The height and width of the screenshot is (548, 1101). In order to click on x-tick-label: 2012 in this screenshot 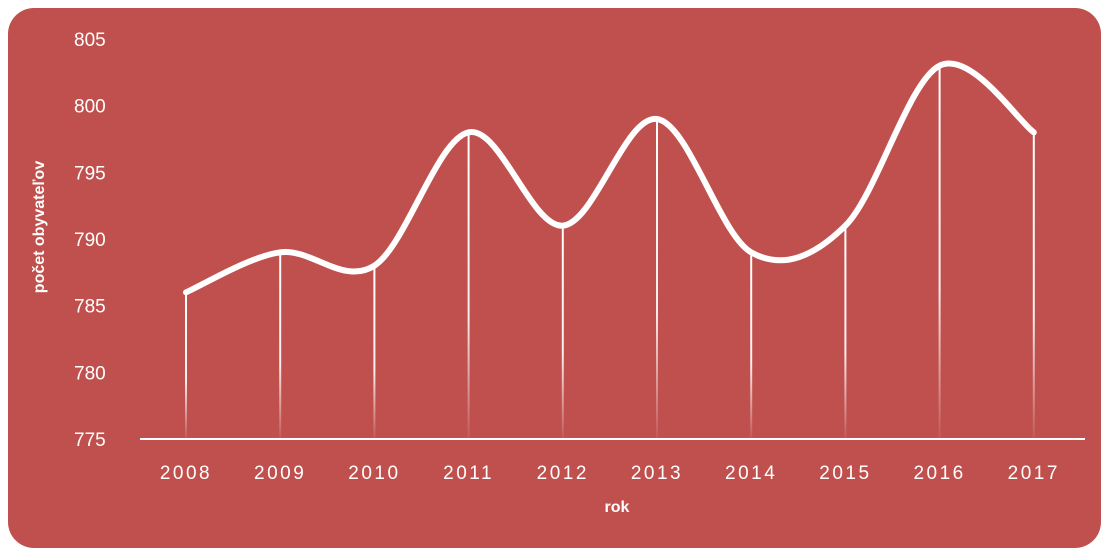, I will do `click(563, 473)`.